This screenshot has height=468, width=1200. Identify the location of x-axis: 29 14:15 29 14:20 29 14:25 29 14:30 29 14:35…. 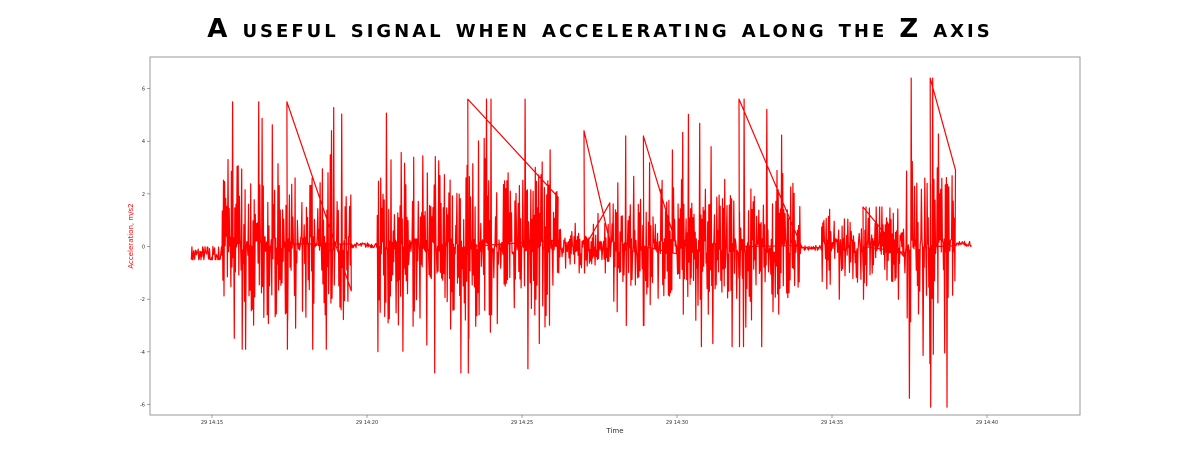
(599, 420).